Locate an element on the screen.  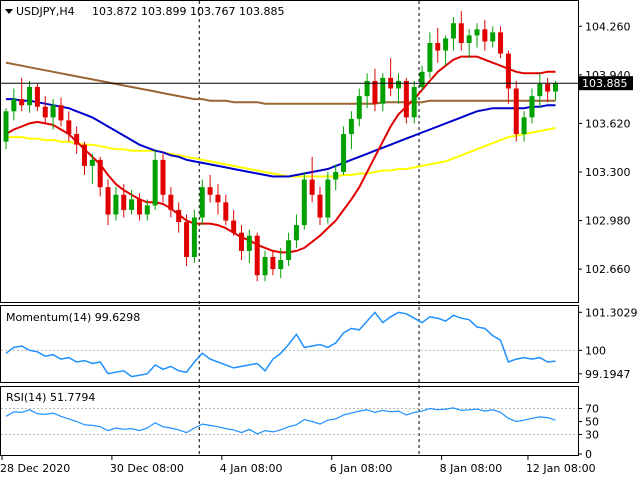
x-tick-label: 30 Dec 08:00 is located at coordinates (147, 468).